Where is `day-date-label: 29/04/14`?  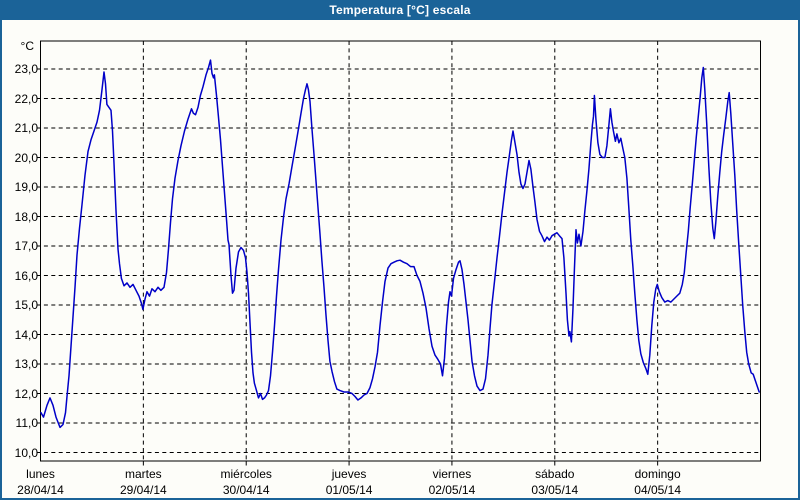
day-date-label: 29/04/14 is located at coordinates (143, 490).